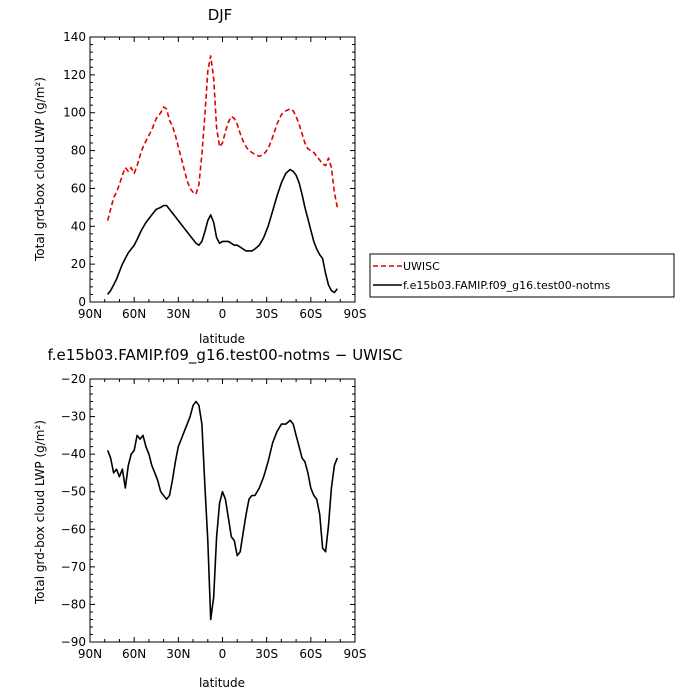 Image resolution: width=694 pixels, height=694 pixels. I want to click on top-x-tick-label: 30N, so click(178, 314).